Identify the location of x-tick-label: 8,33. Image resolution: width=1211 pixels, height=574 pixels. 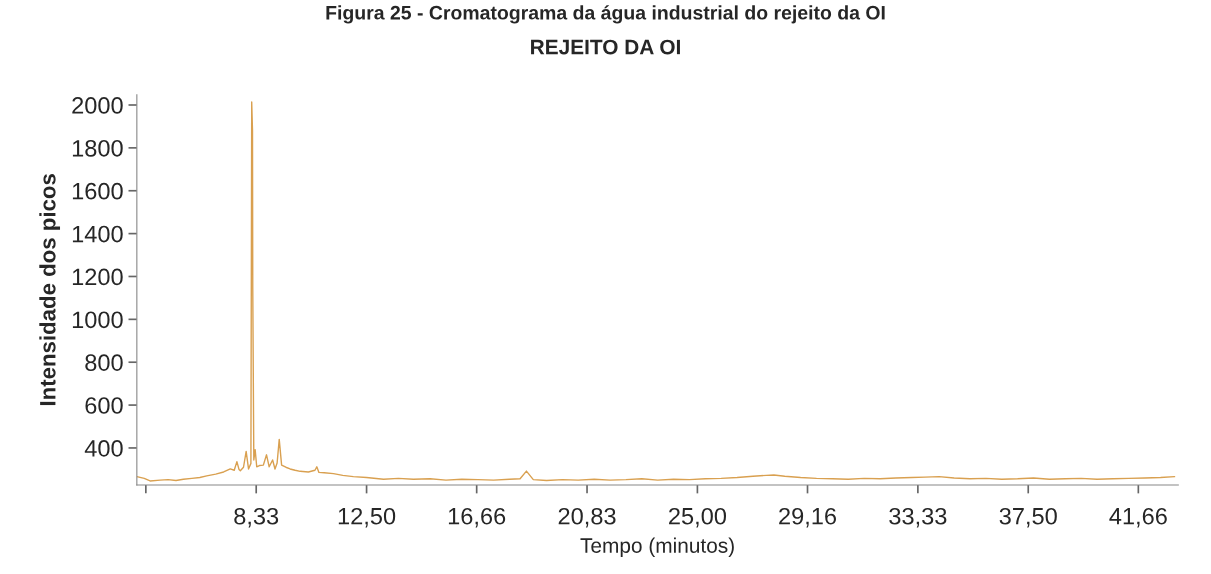
(256, 517).